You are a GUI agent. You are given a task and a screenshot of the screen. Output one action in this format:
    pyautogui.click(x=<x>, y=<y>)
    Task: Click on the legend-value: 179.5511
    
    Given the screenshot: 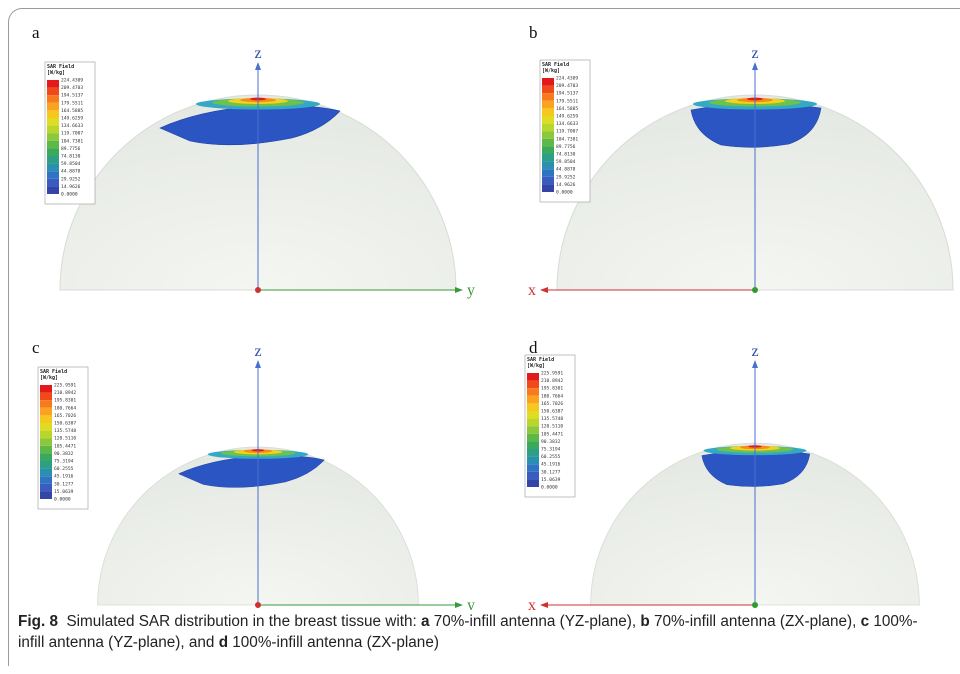 What is the action you would take?
    pyautogui.click(x=72, y=103)
    